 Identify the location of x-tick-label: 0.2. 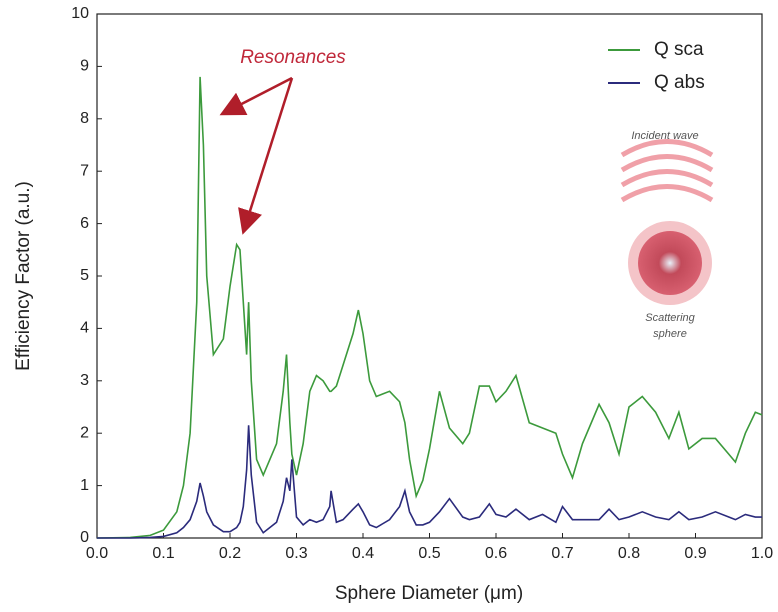
(230, 553).